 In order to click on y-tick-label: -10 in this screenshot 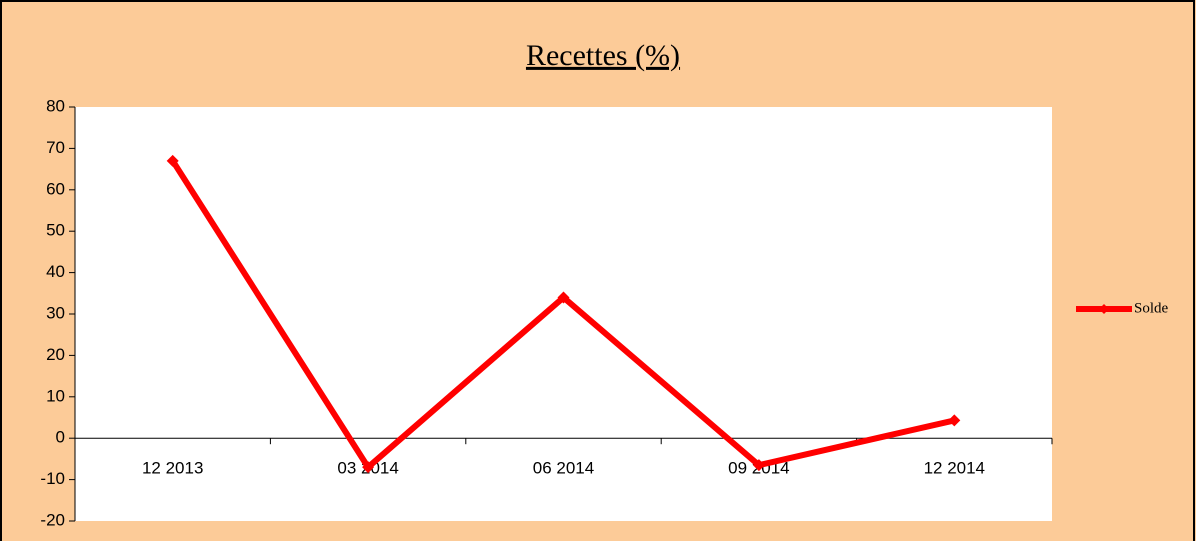, I will do `click(52, 478)`.